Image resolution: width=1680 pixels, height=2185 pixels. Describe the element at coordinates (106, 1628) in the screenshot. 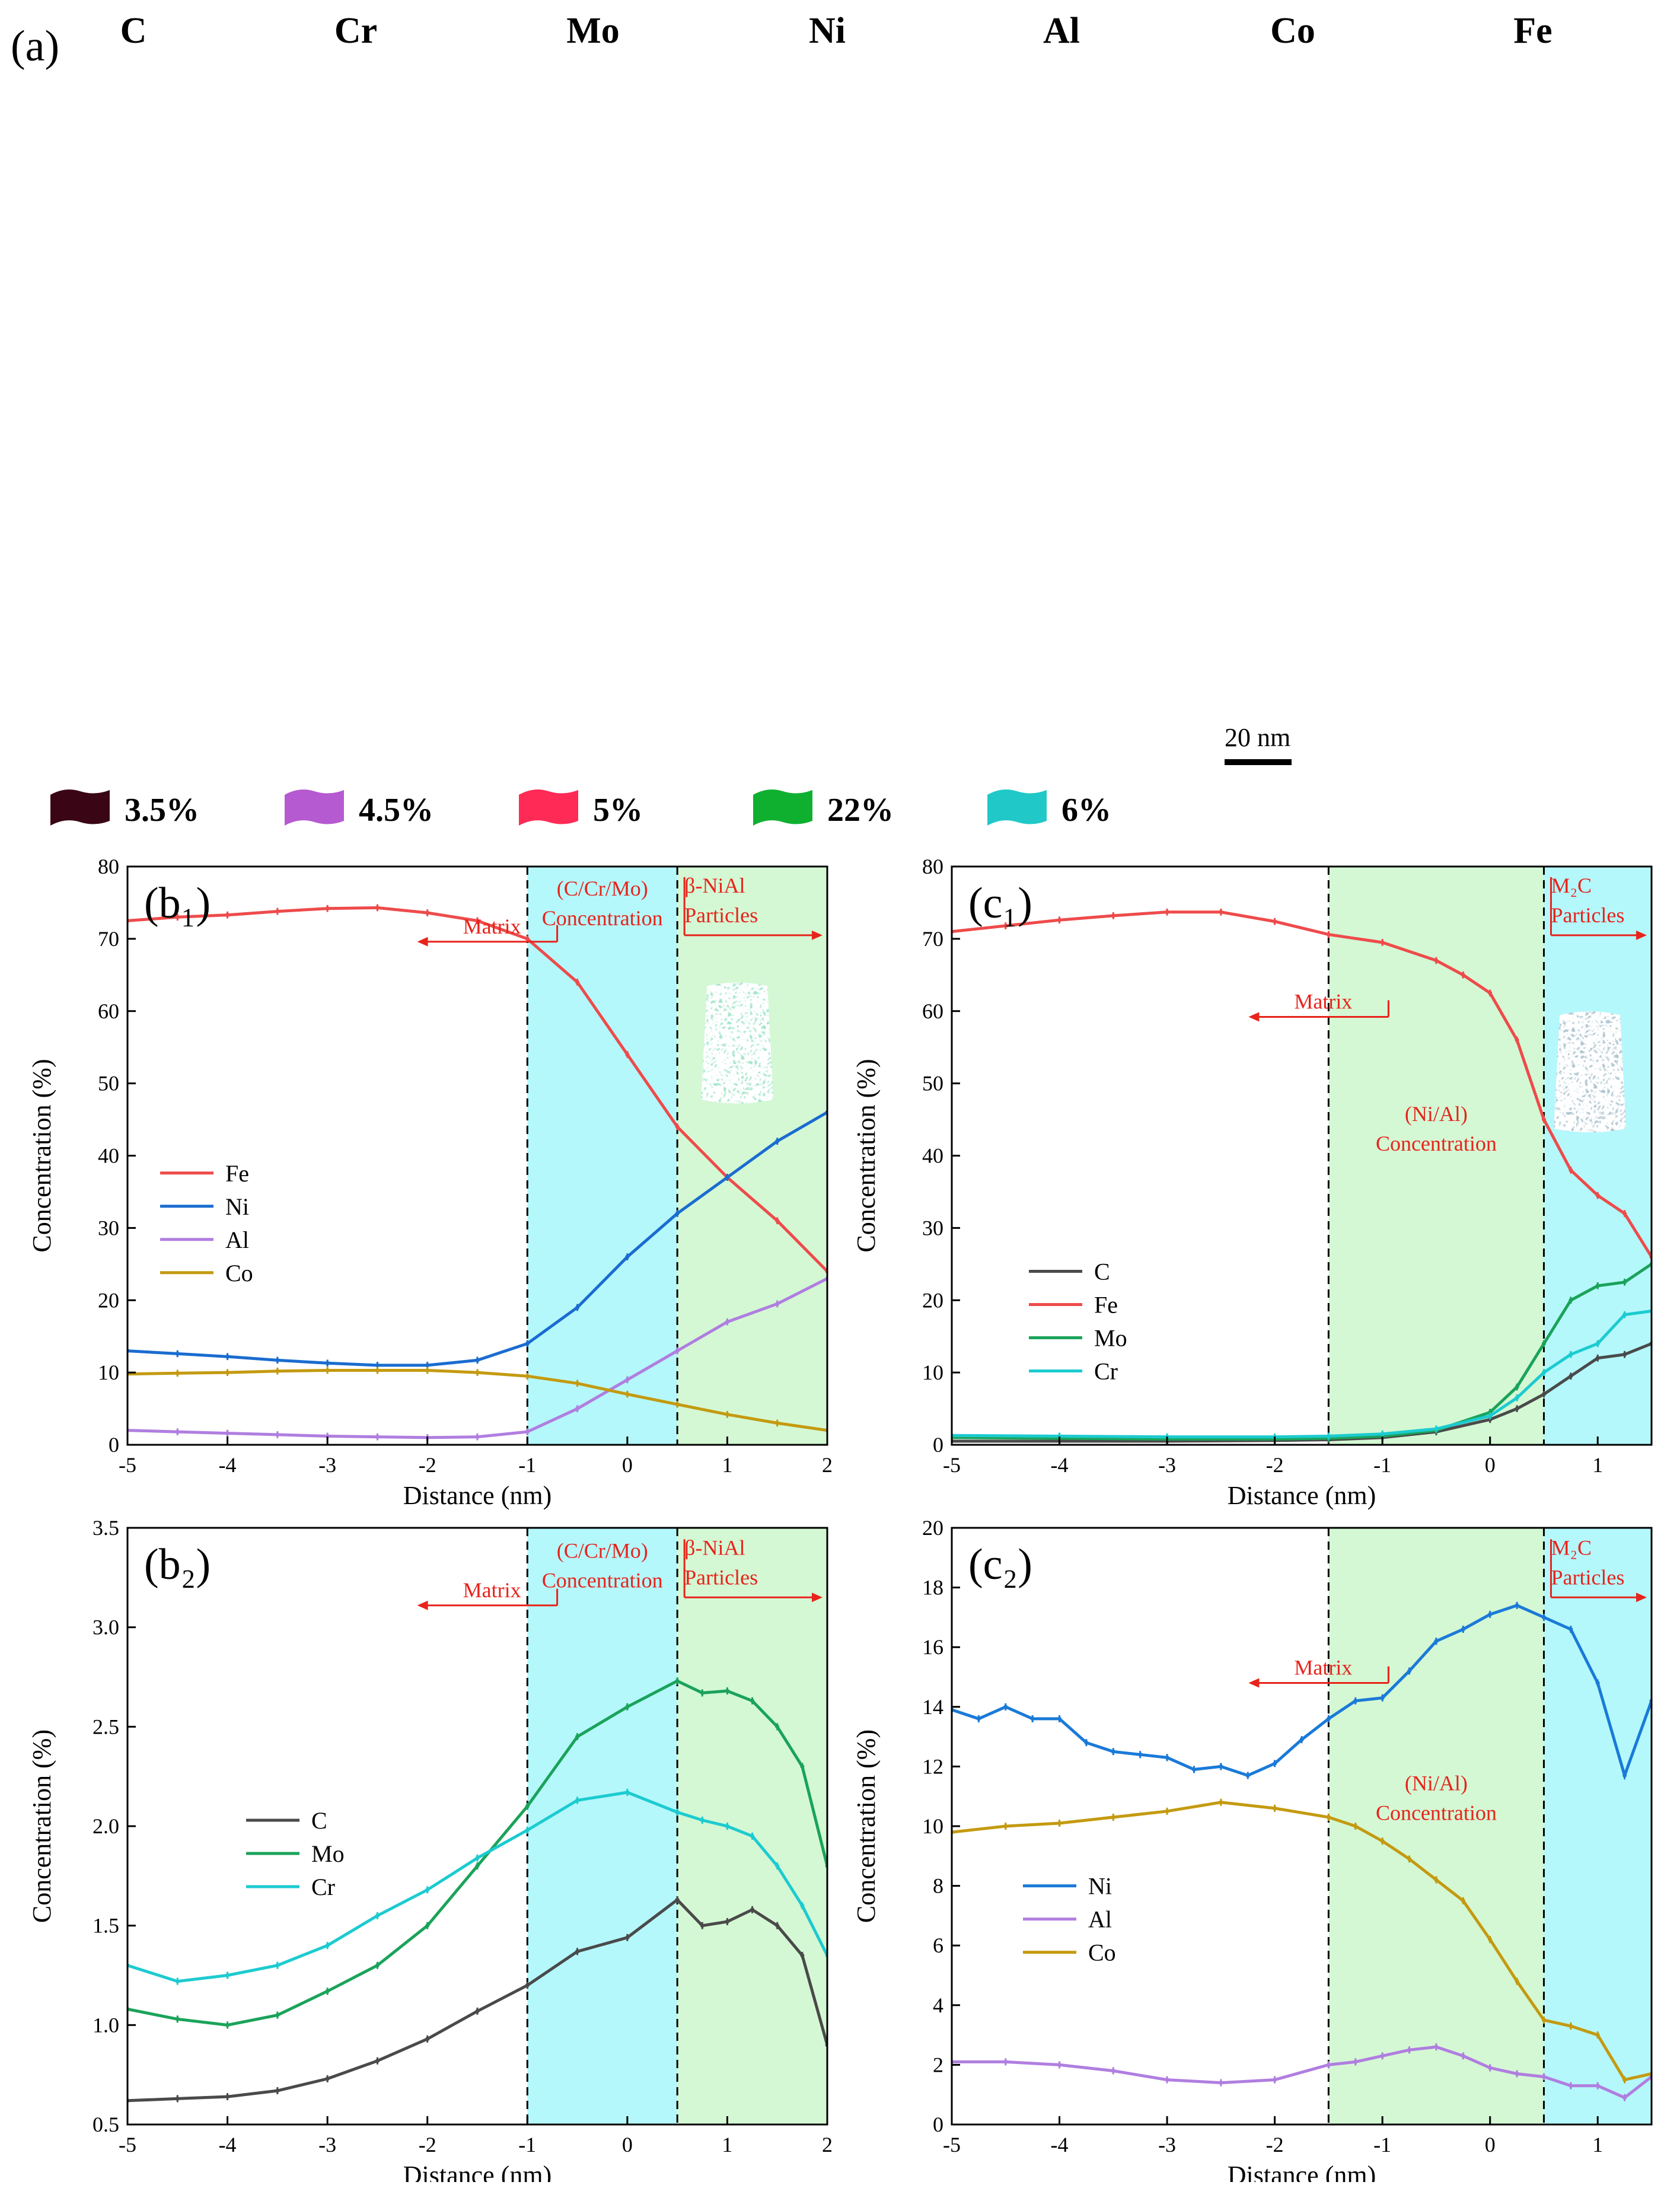

I see `y-tick-label: 3.0` at that location.